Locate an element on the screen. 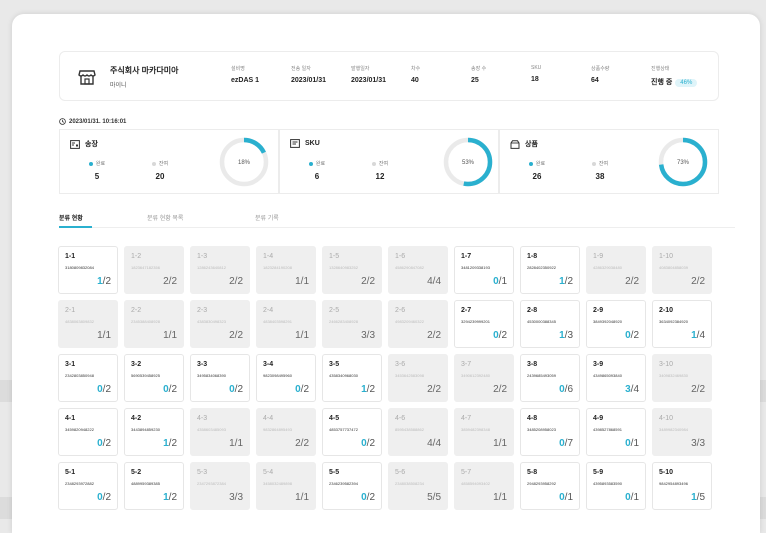 This screenshot has width=766, height=533. cell-processed: 3 is located at coordinates (628, 389).